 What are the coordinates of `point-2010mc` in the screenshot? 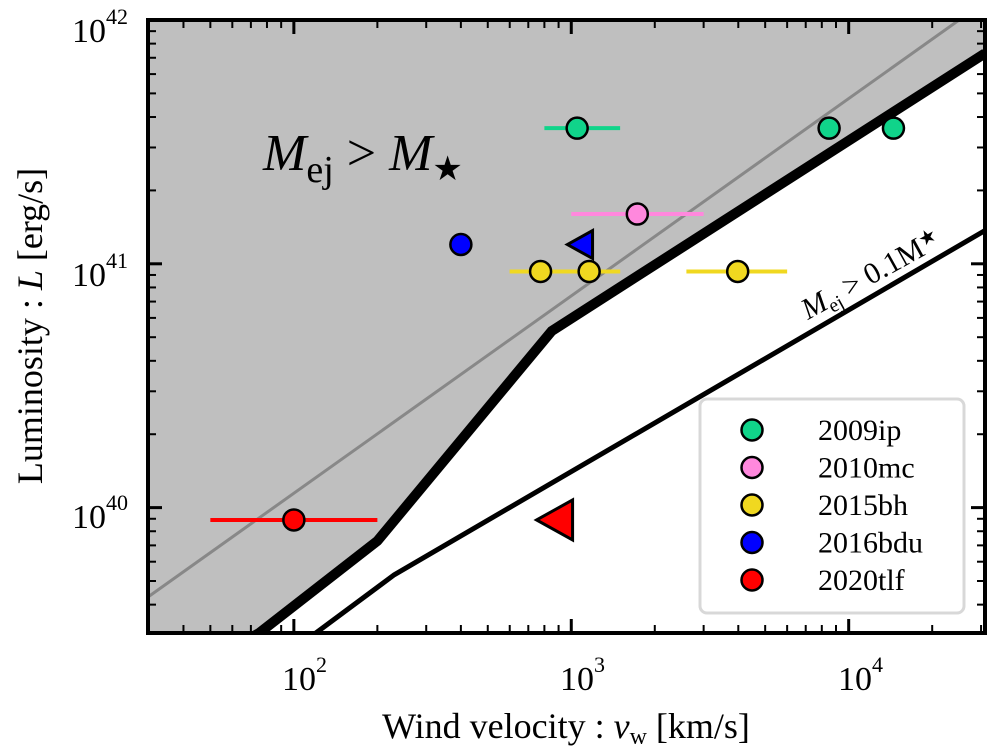 It's located at (637, 214).